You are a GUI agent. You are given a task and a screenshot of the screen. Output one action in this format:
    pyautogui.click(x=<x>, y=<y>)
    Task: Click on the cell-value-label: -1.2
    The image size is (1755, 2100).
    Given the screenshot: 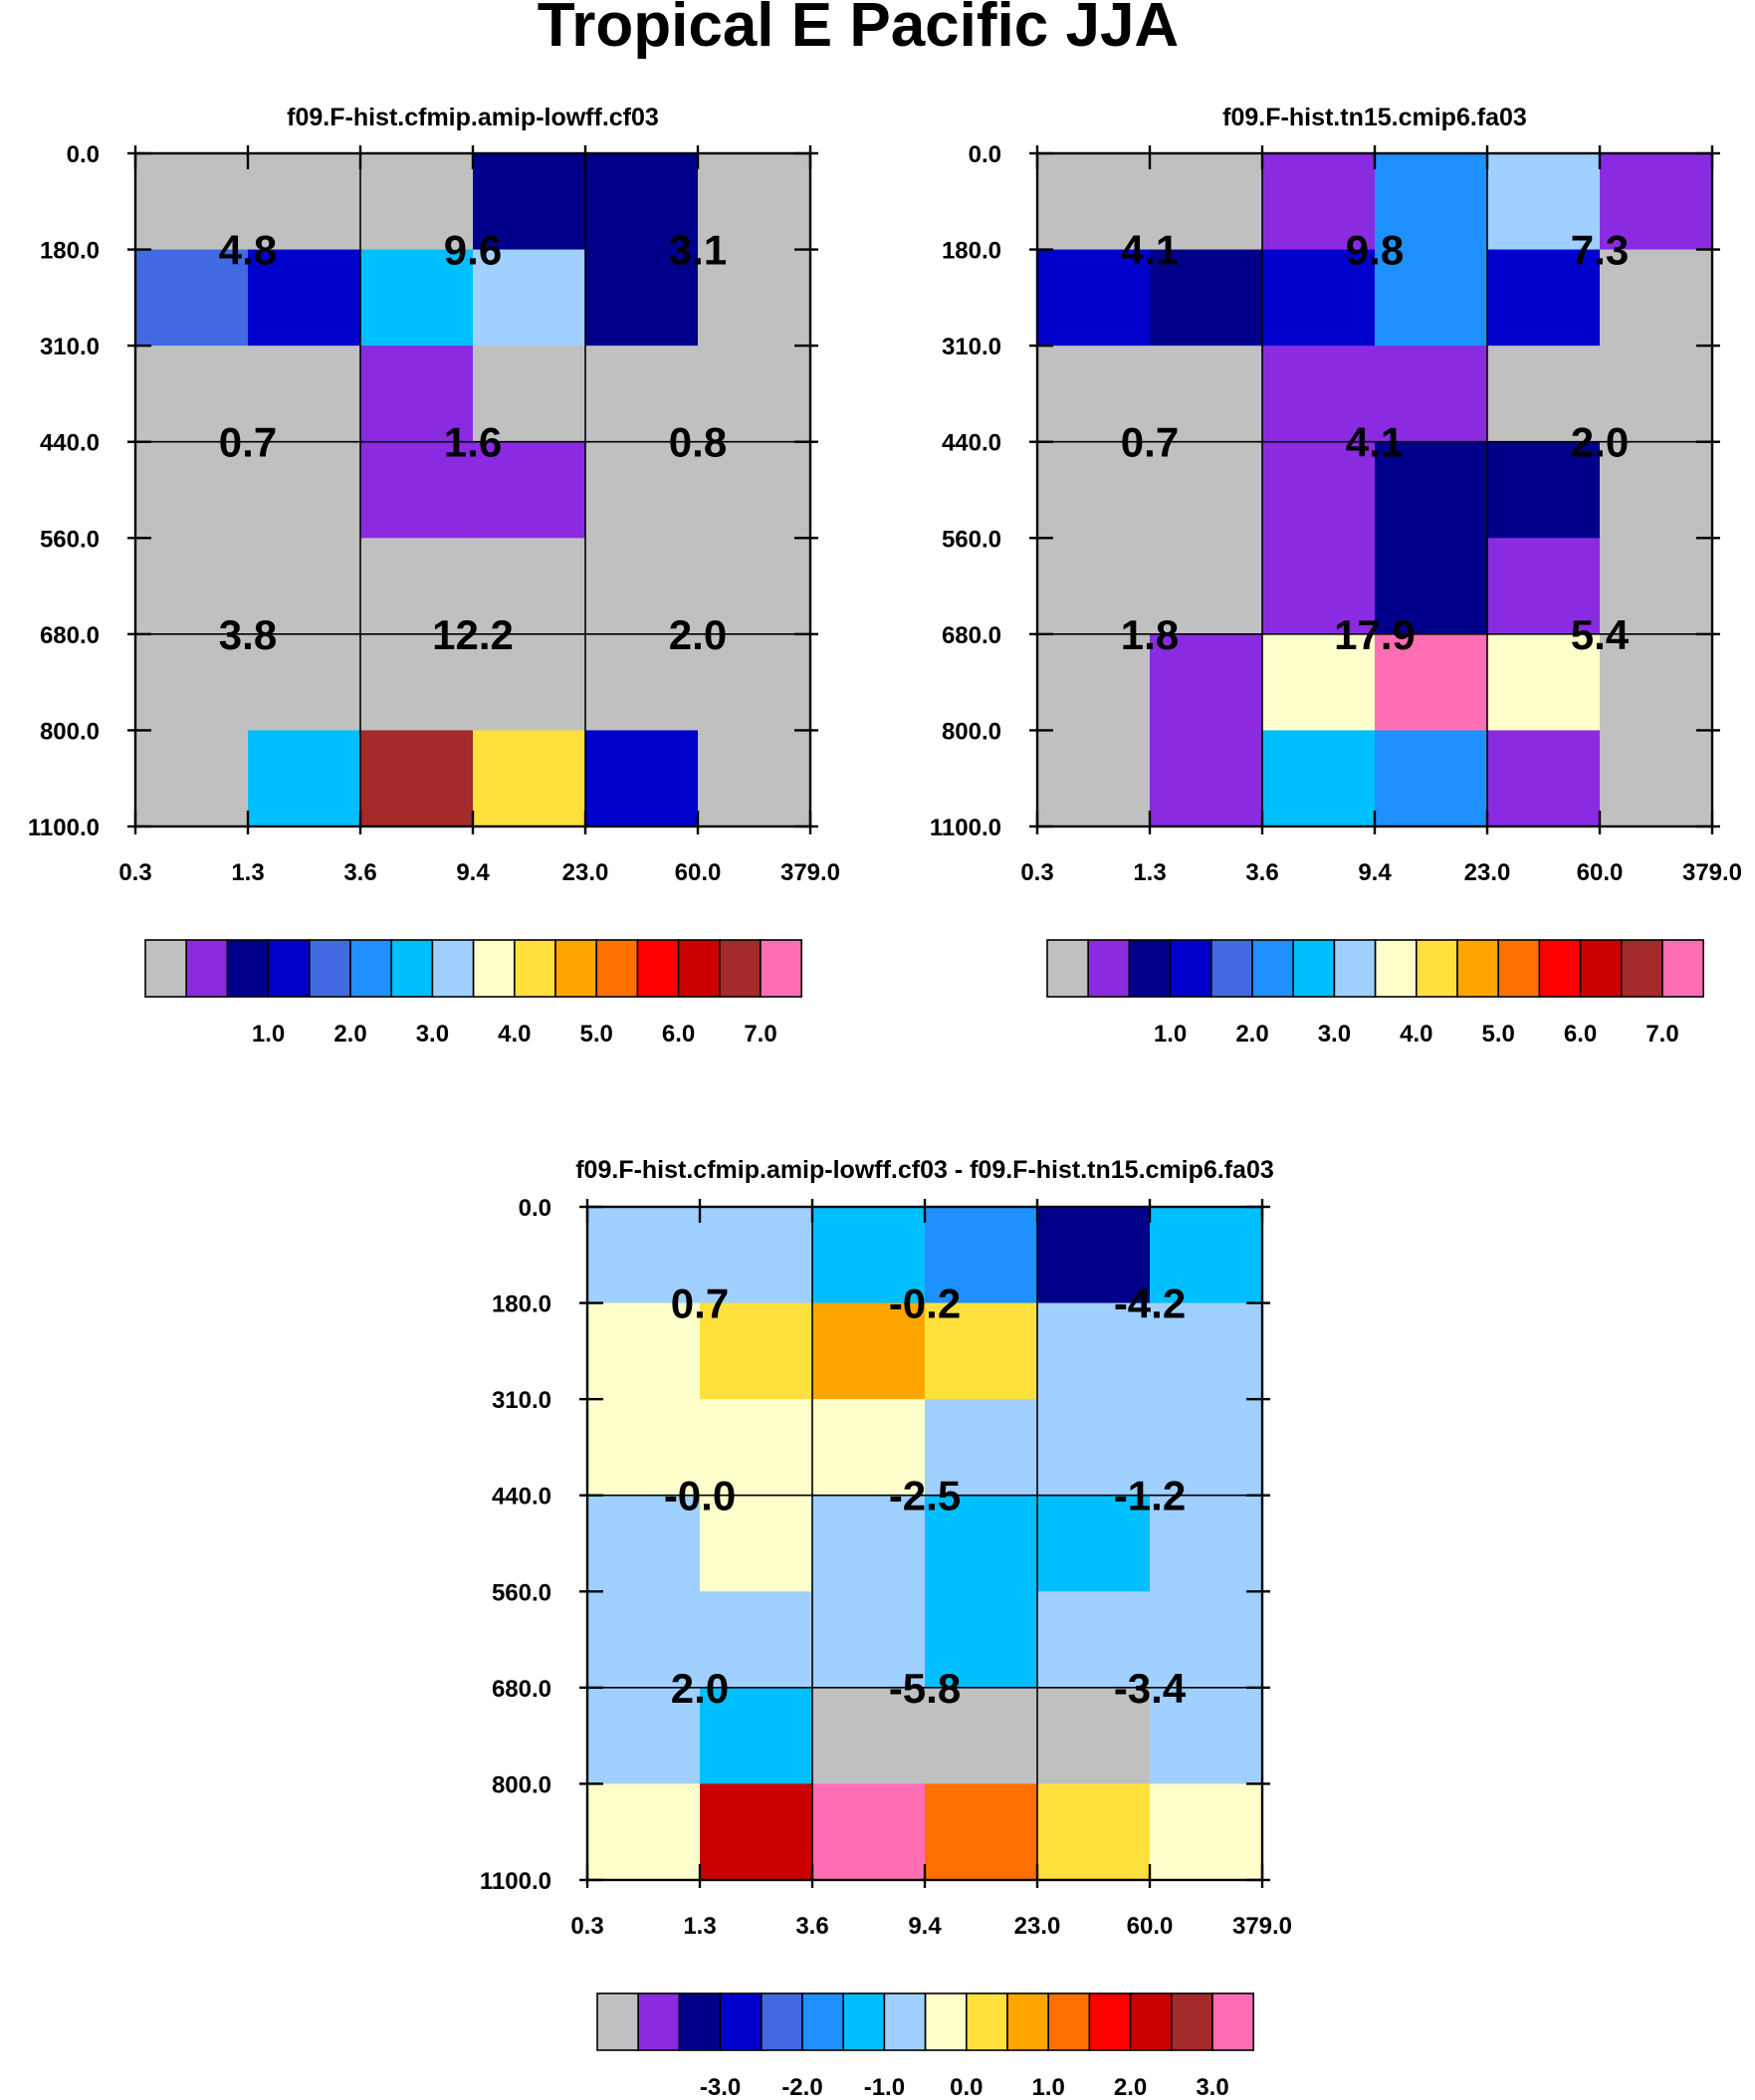 What is the action you would take?
    pyautogui.click(x=1150, y=1496)
    